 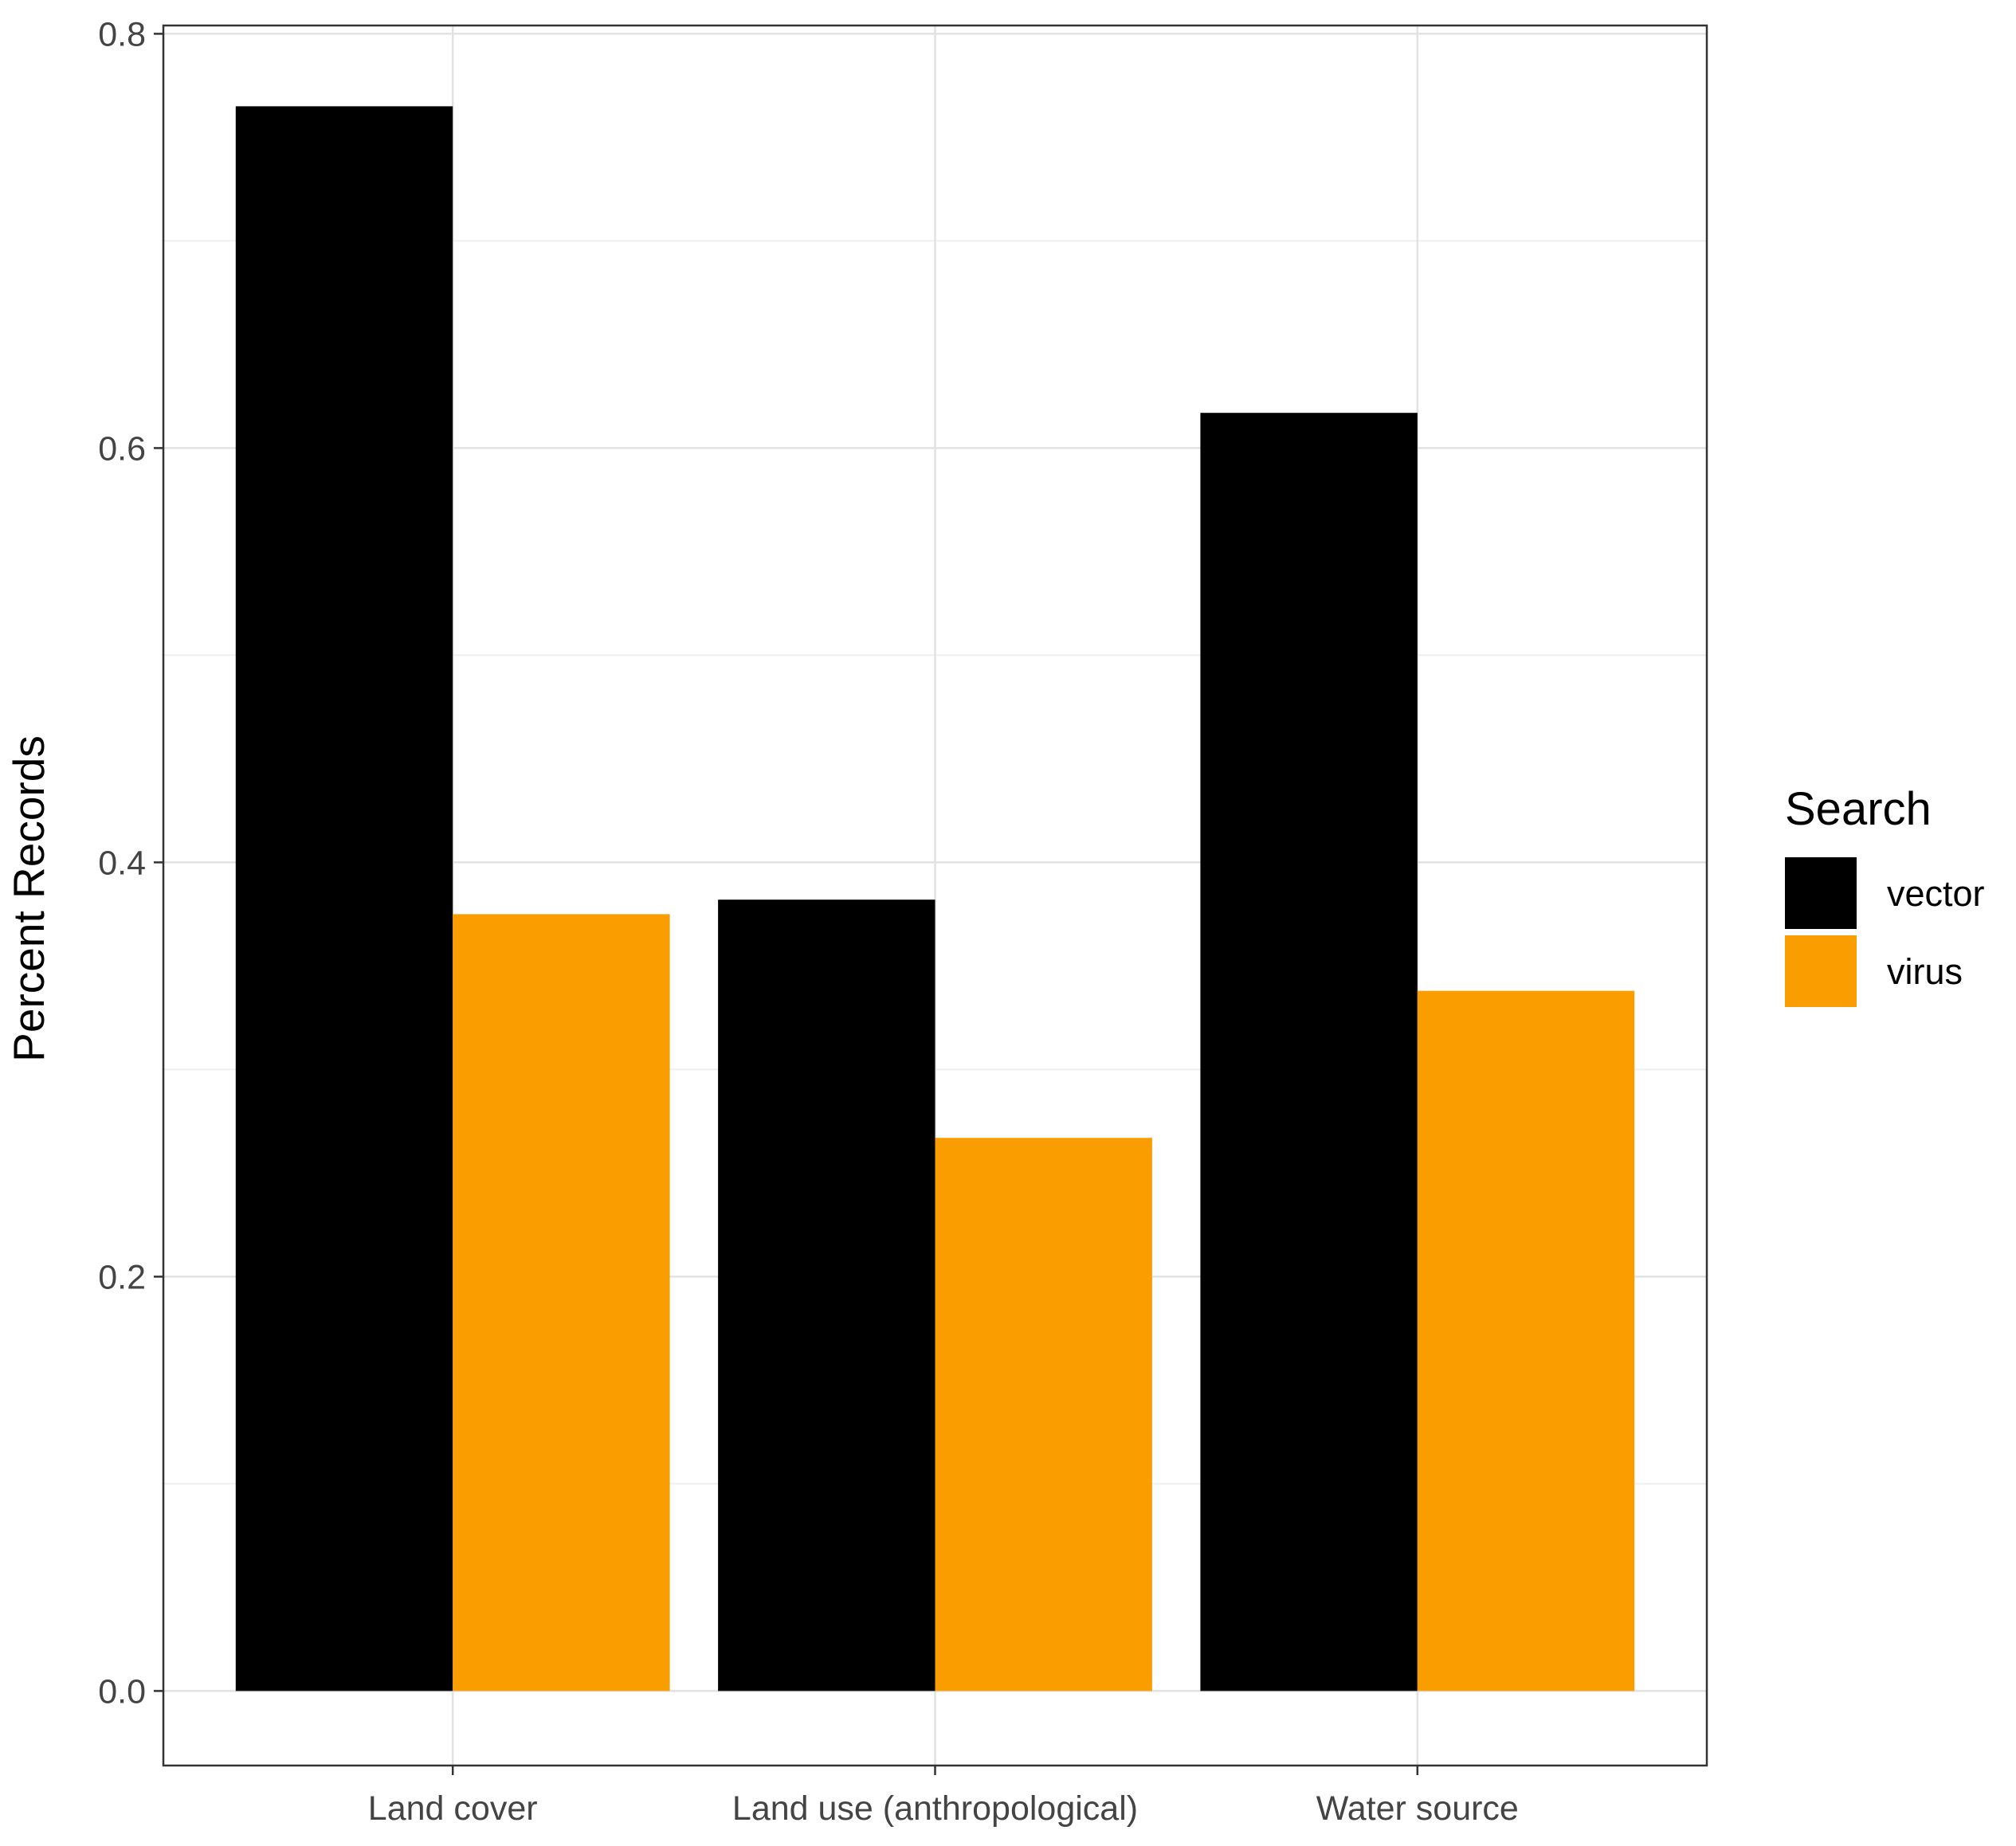 What do you see at coordinates (122, 863) in the screenshot?
I see `y-tick-label: 0.4` at bounding box center [122, 863].